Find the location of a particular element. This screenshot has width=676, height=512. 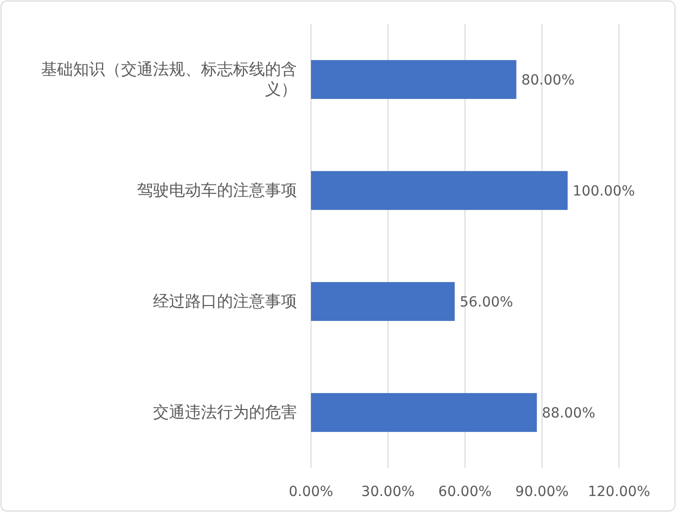

x-tick-label: 120.00% is located at coordinates (619, 492).